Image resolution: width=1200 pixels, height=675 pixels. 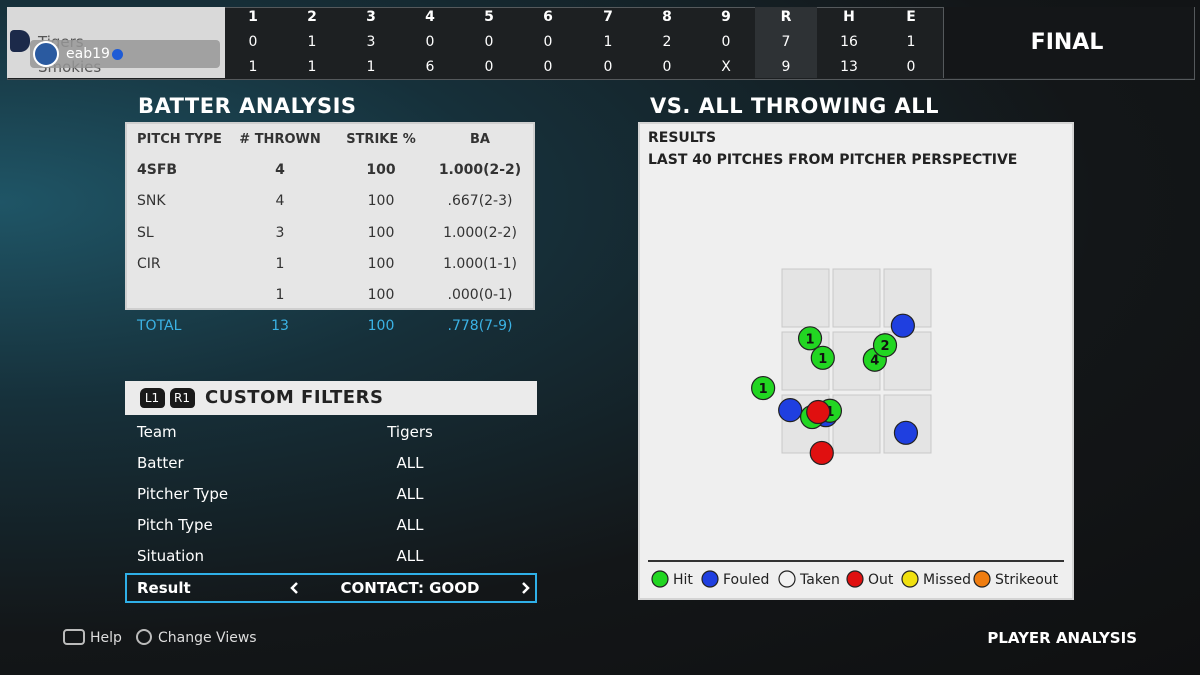 I want to click on inning-header: 8, so click(x=667, y=17).